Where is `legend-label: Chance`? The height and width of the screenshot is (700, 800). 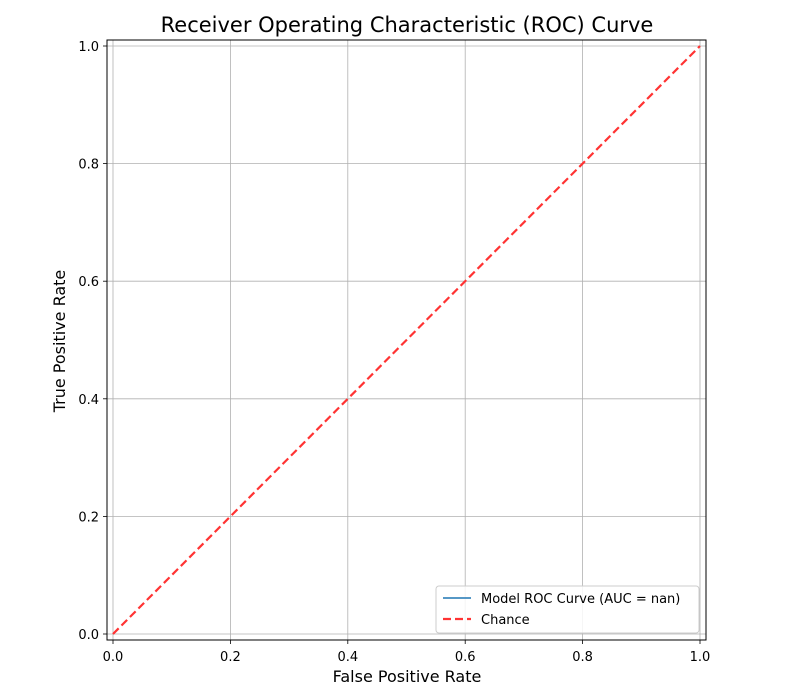
legend-label: Chance is located at coordinates (505, 620).